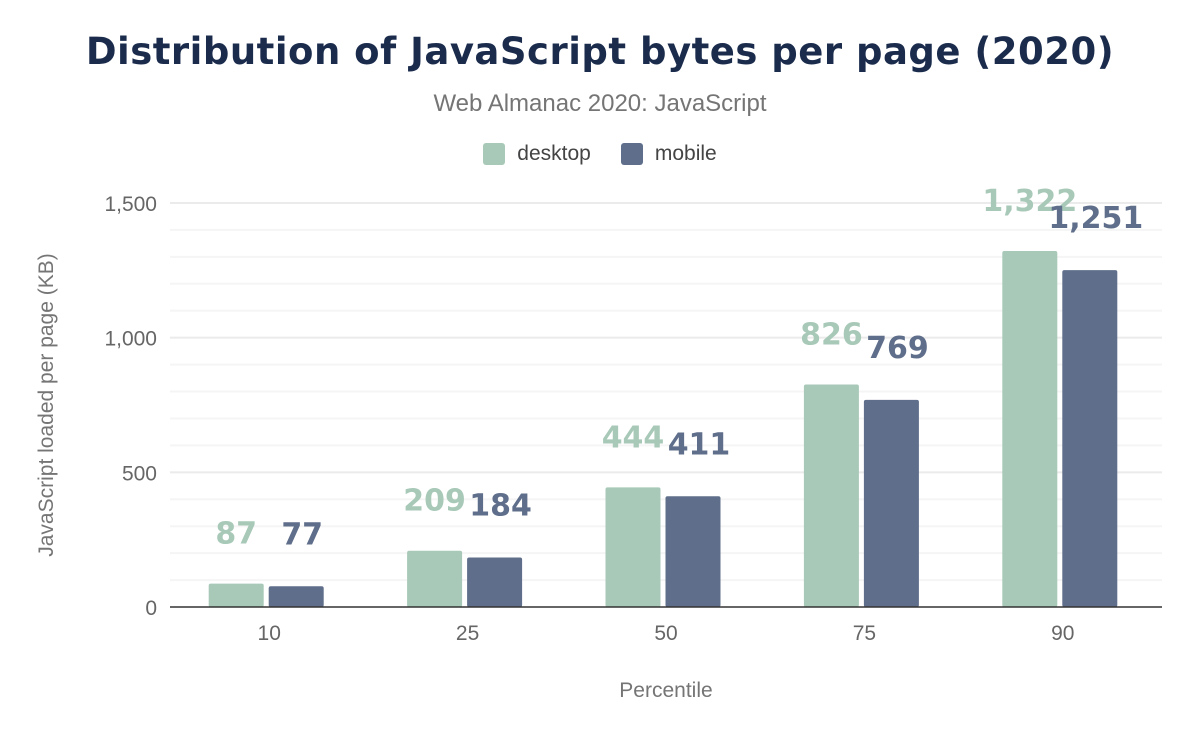  Describe the element at coordinates (554, 153) in the screenshot. I see `legend-label-desktop: desktop` at that location.